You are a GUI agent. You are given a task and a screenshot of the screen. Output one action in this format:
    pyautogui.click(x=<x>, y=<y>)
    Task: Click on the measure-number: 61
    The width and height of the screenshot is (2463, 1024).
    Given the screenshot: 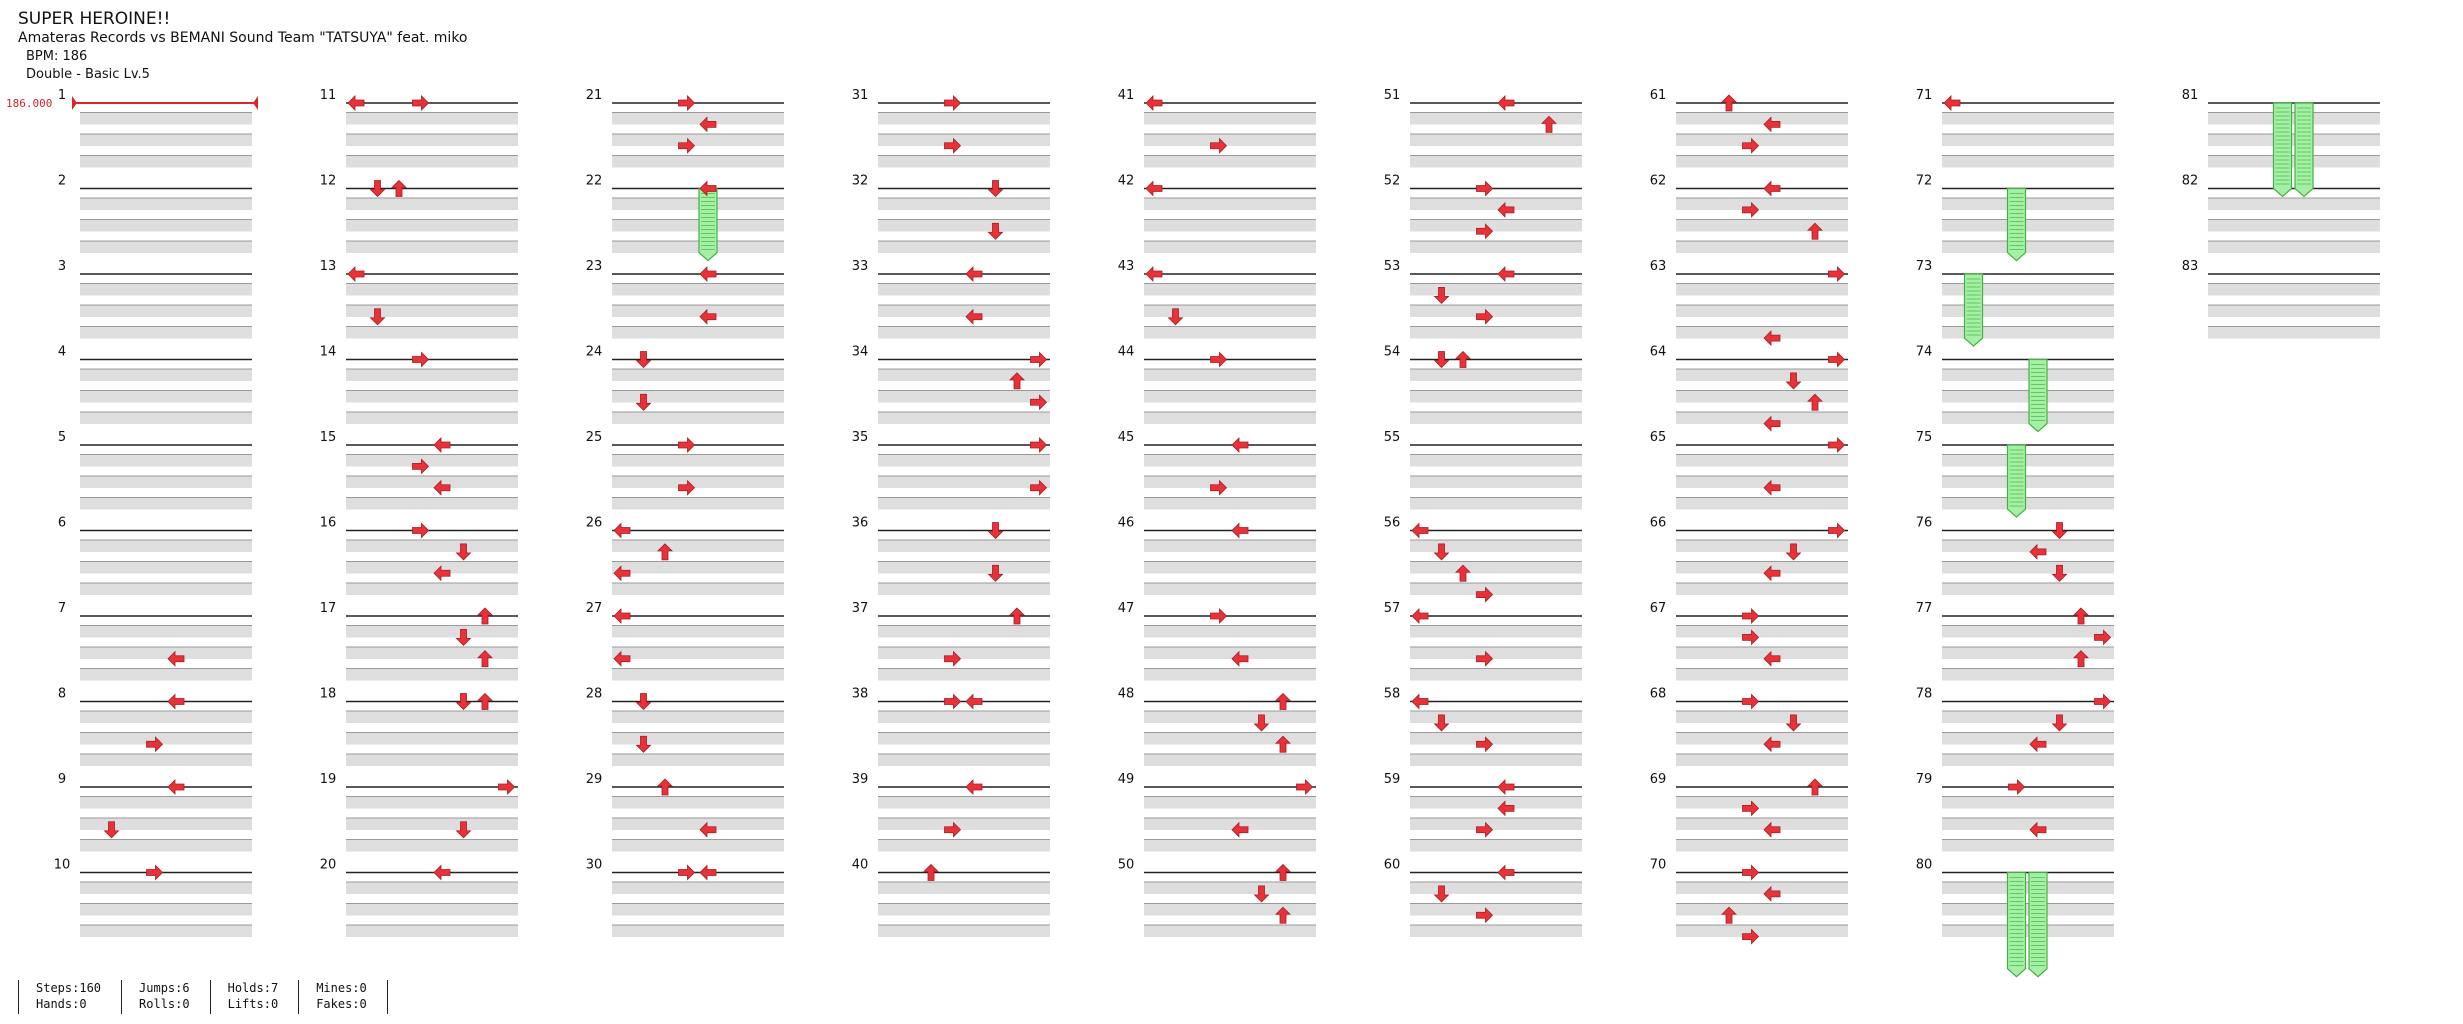 What is the action you would take?
    pyautogui.click(x=1658, y=95)
    